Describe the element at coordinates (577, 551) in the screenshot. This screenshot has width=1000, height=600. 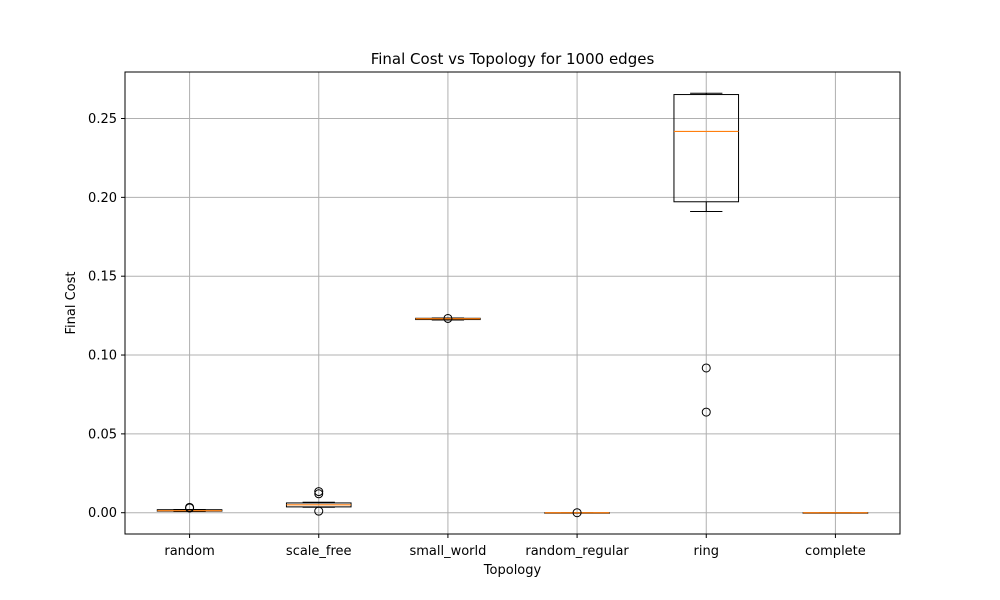
I see `x-tick-label: random_regular` at that location.